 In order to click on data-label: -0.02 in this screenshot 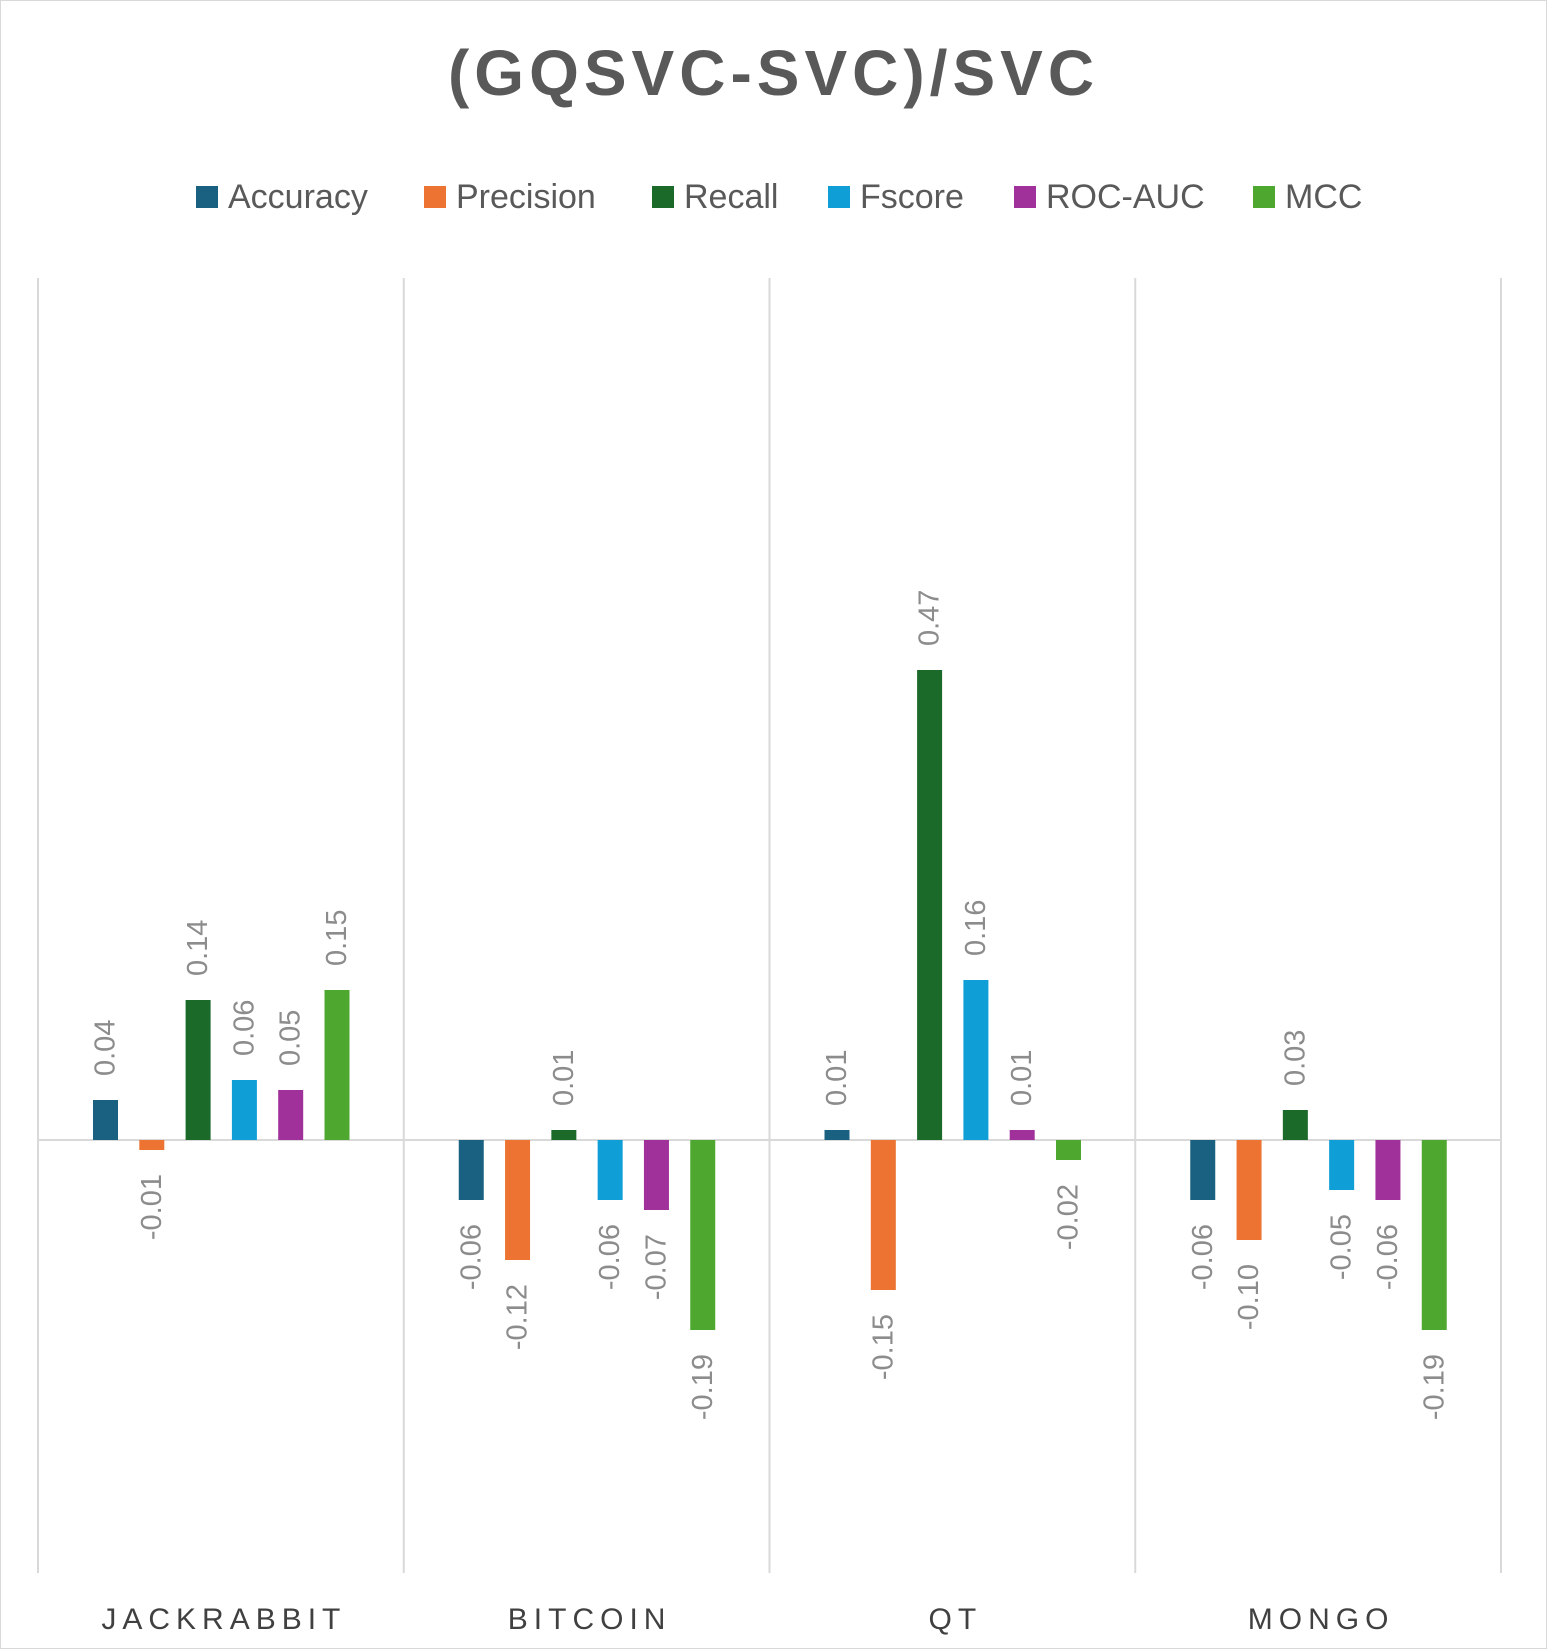, I will do `click(1069, 1217)`.